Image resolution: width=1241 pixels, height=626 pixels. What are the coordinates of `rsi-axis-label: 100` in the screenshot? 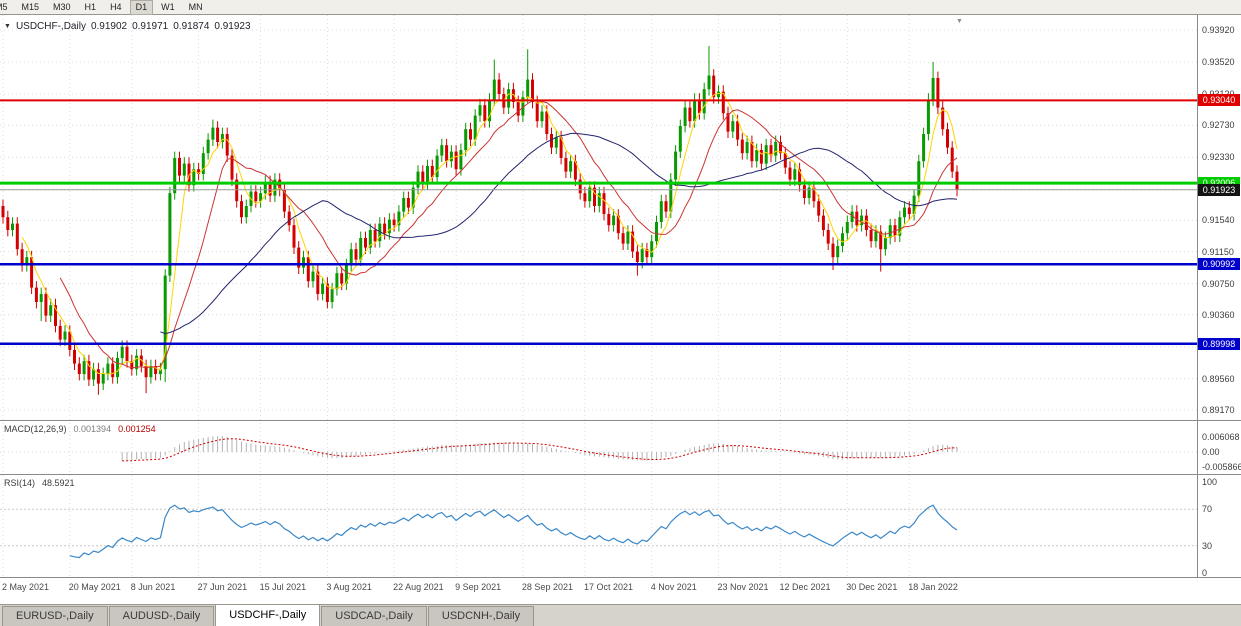 It's located at (1210, 482).